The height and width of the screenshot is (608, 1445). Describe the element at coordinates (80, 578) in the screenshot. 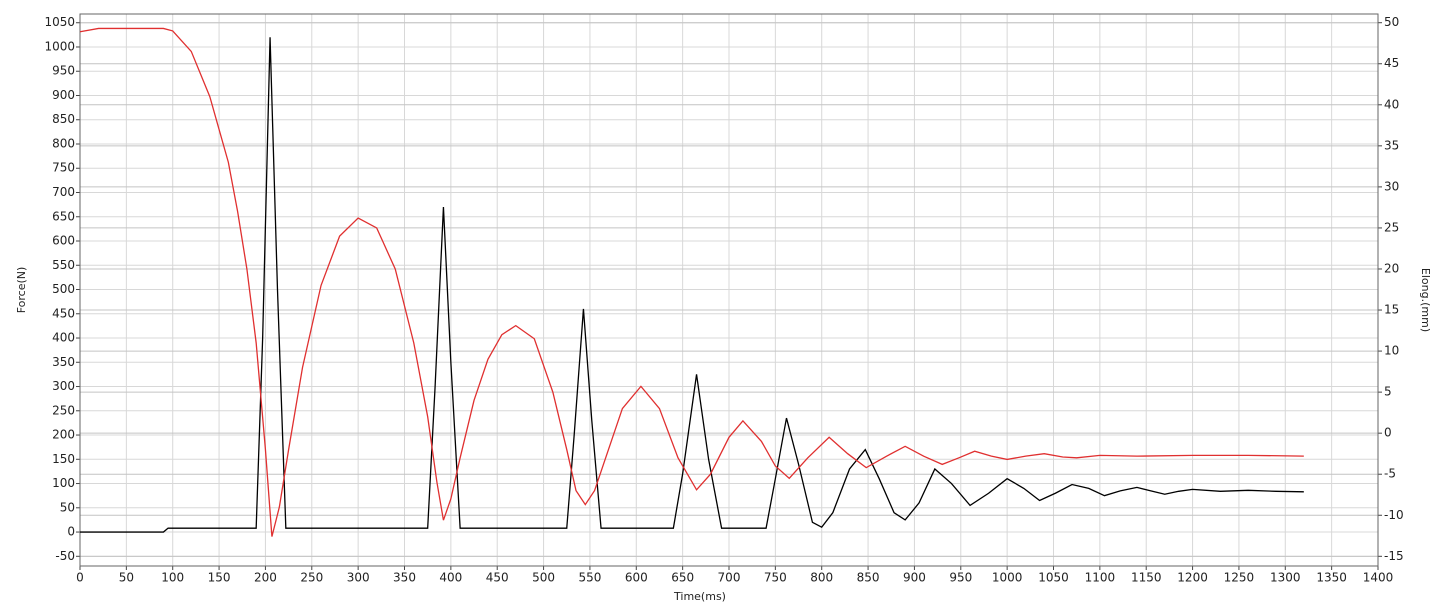

I see `x-tick-label: 0` at that location.